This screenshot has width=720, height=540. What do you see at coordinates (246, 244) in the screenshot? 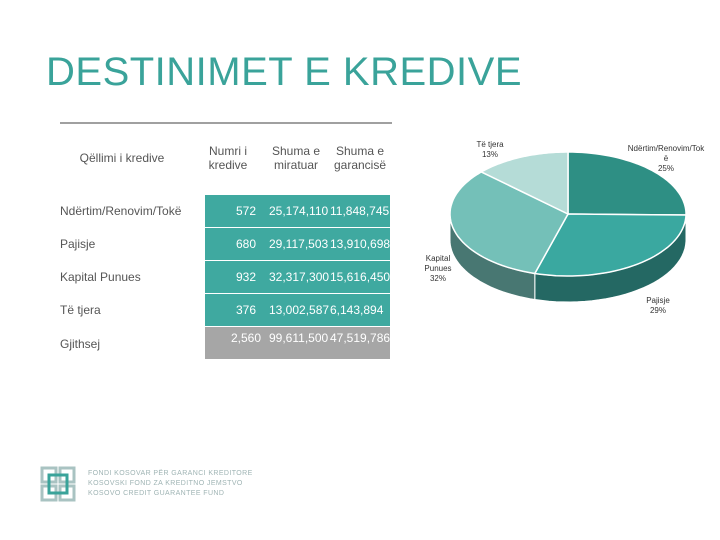
I see `row-count: 680` at bounding box center [246, 244].